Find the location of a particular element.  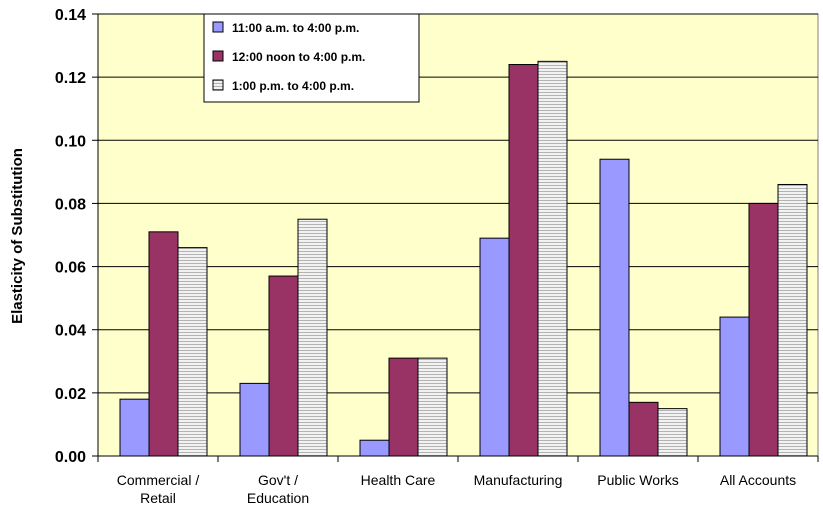

y-tick-label: 0.12 is located at coordinates (70, 78).